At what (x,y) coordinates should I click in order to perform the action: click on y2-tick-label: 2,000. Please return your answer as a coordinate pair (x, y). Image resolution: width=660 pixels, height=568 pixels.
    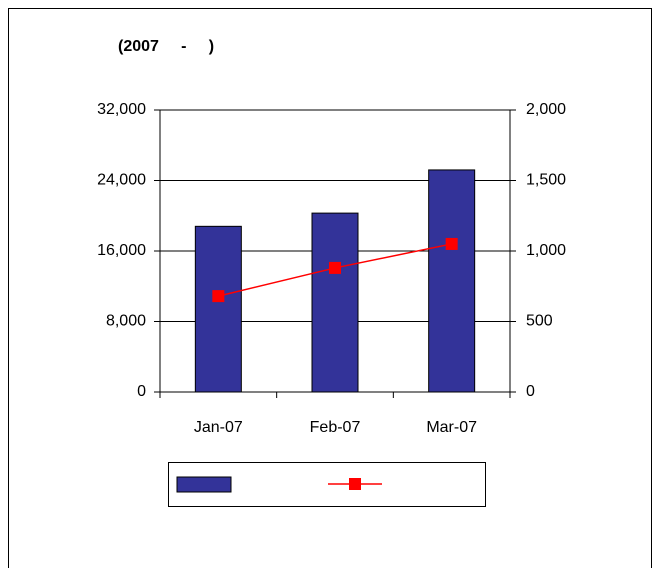
    Looking at the image, I should click on (546, 109).